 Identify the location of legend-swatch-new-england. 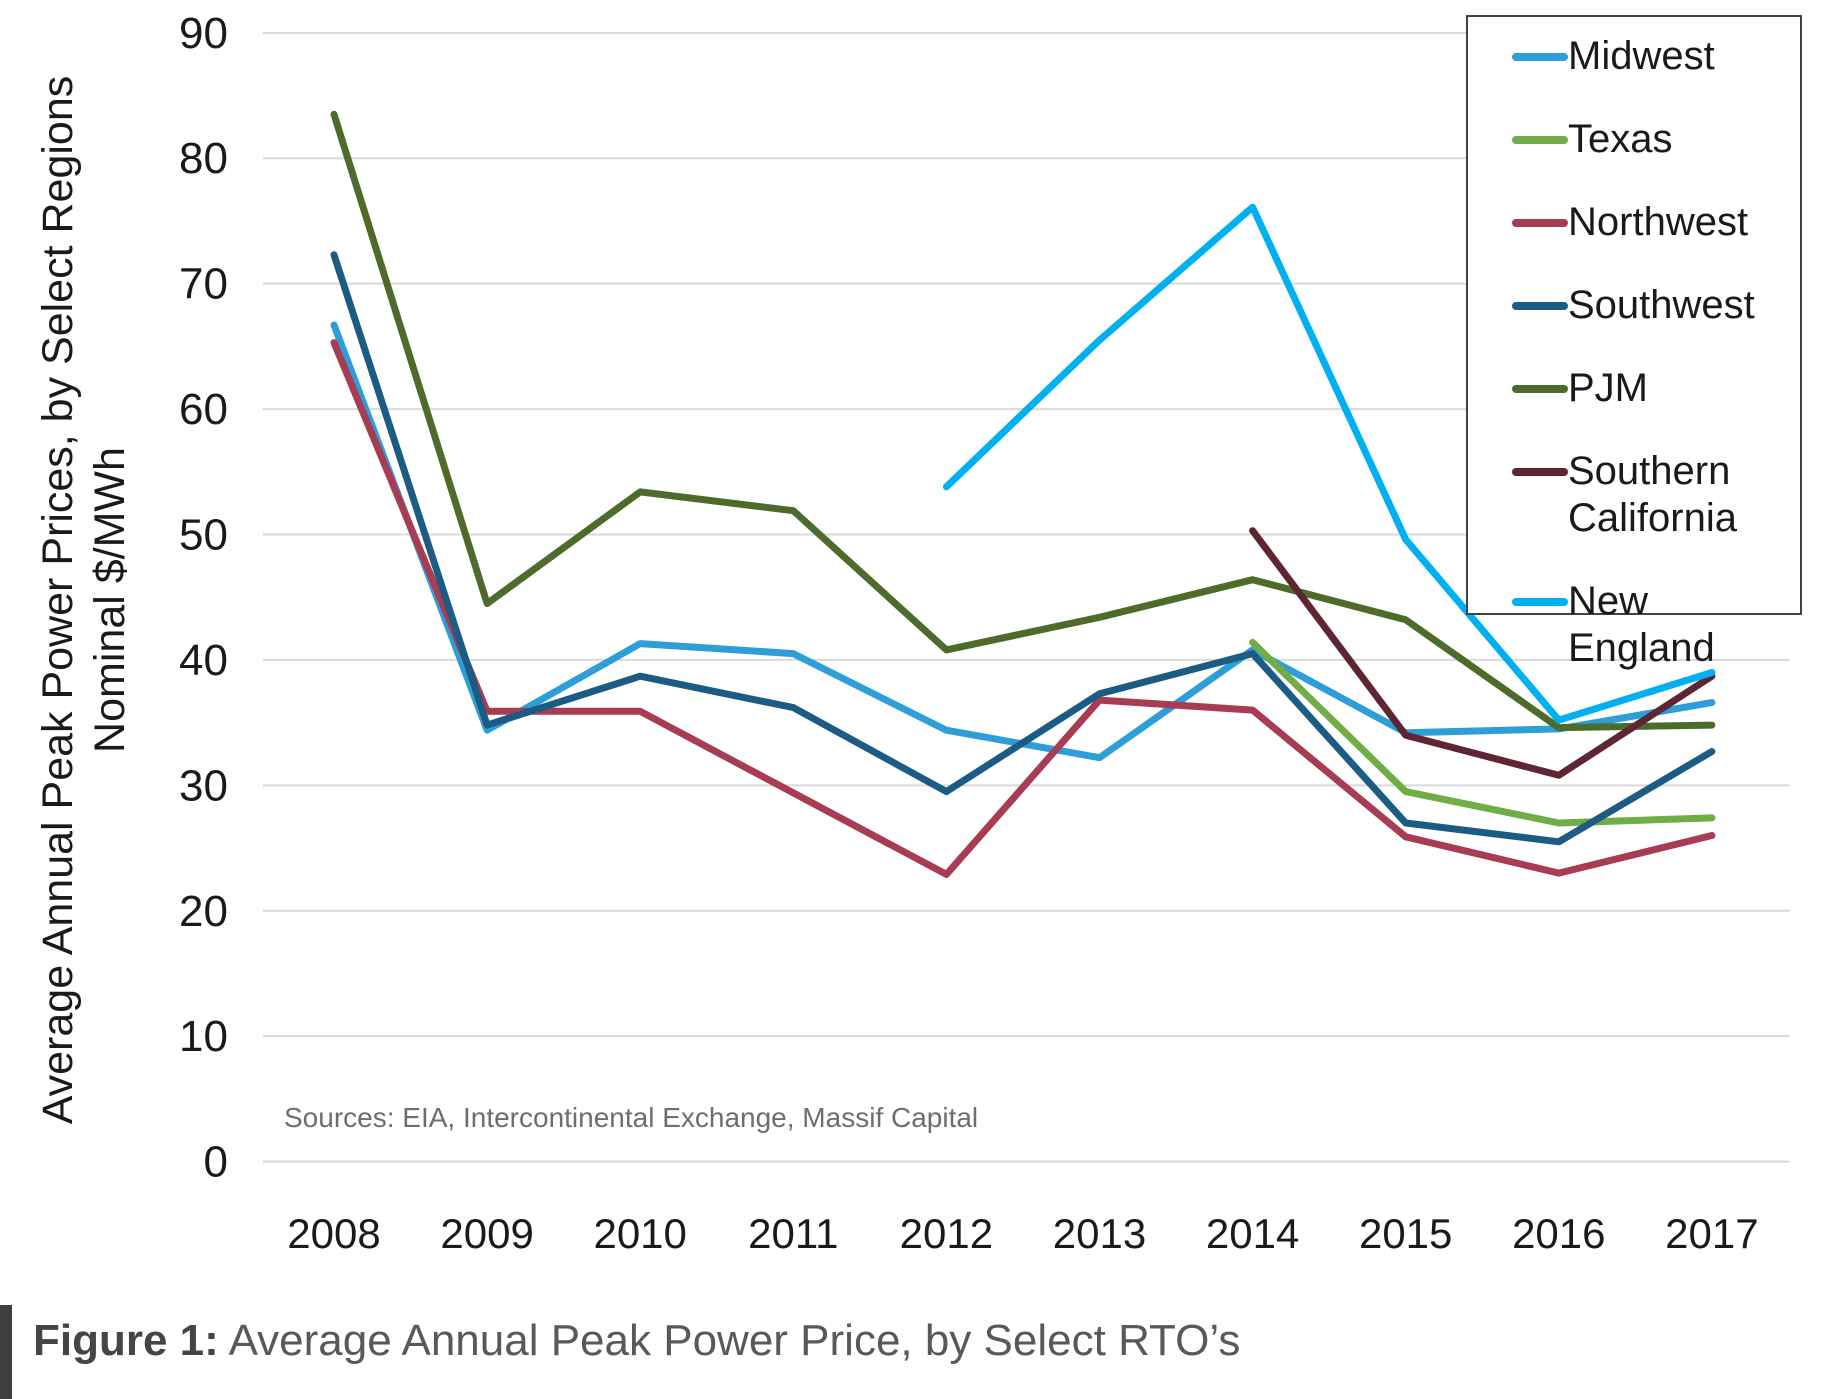
(1540, 602).